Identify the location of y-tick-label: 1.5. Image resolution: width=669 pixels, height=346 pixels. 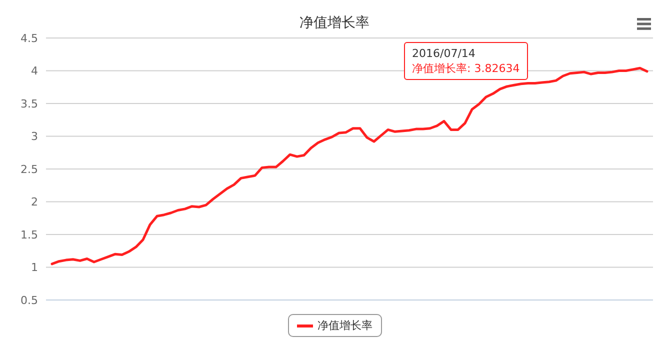
(29, 235).